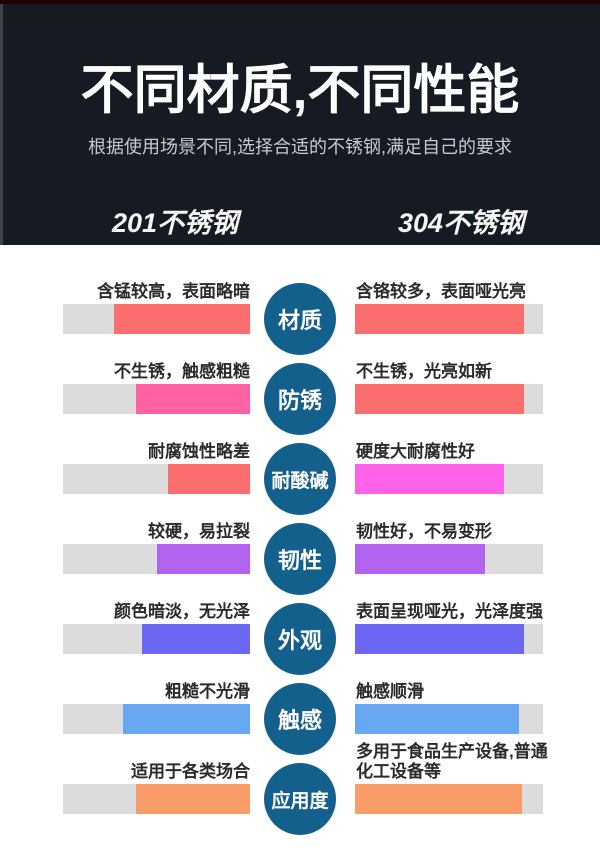  What do you see at coordinates (175, 223) in the screenshot?
I see `column-header-201: 201不锈钢` at bounding box center [175, 223].